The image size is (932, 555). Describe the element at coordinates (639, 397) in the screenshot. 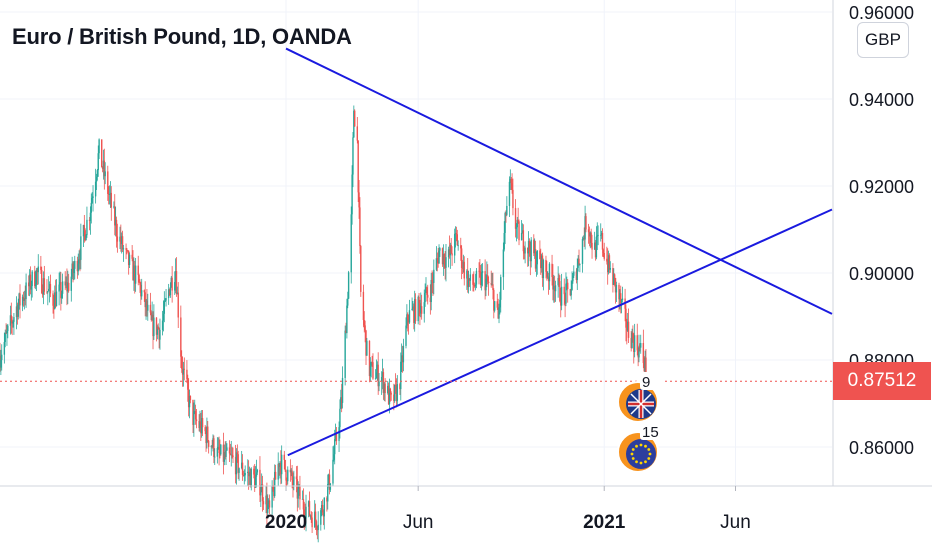

I see `uk-flag-event-icon: 9` at that location.